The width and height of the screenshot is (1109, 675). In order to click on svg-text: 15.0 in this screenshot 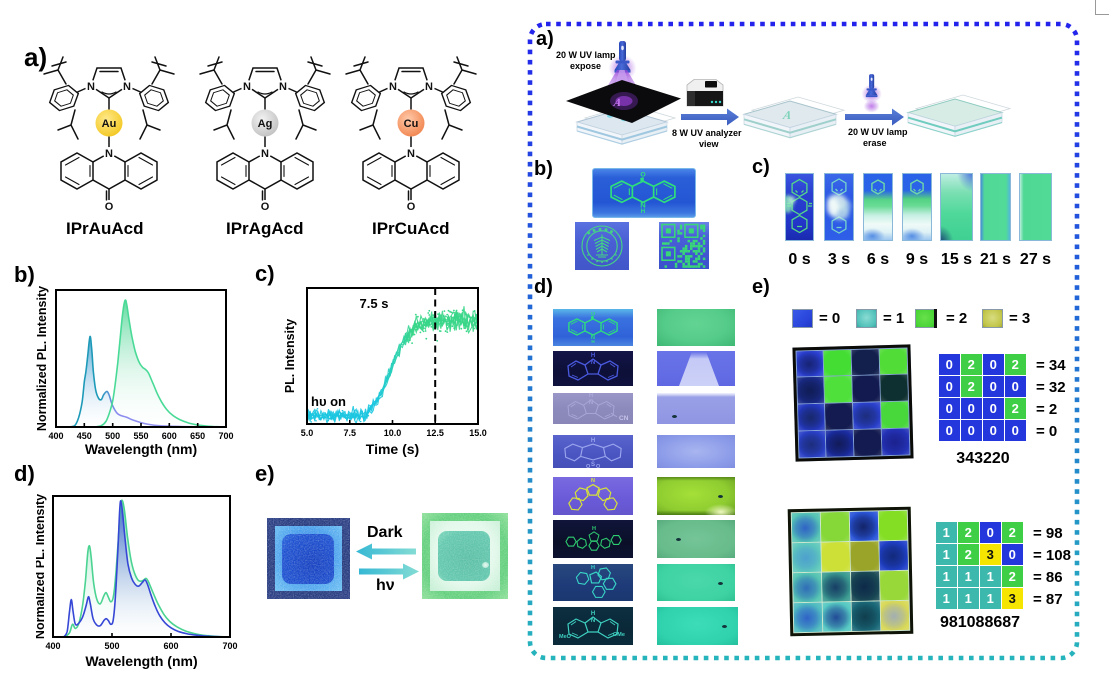, I will do `click(478, 433)`.